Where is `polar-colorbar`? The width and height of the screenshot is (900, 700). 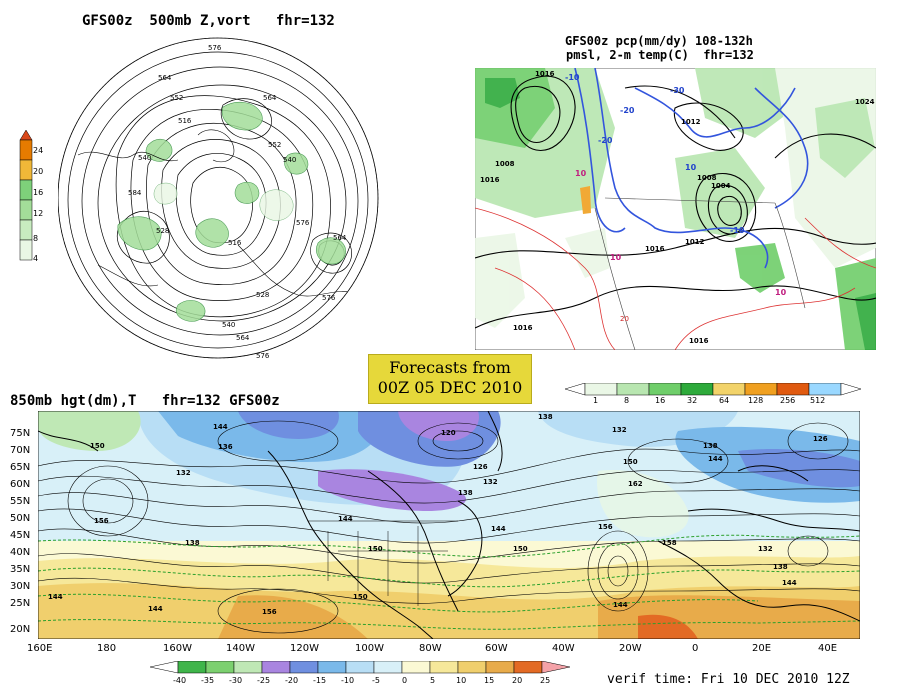 polar-colorbar is located at coordinates (26, 195).